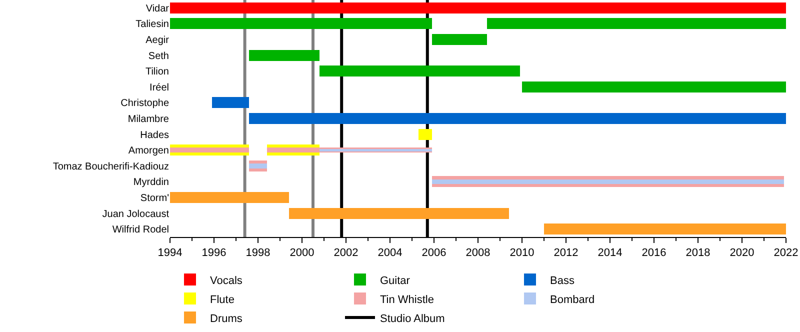 Image resolution: width=800 pixels, height=332 pixels. I want to click on x-tick-label: 2006, so click(434, 253).